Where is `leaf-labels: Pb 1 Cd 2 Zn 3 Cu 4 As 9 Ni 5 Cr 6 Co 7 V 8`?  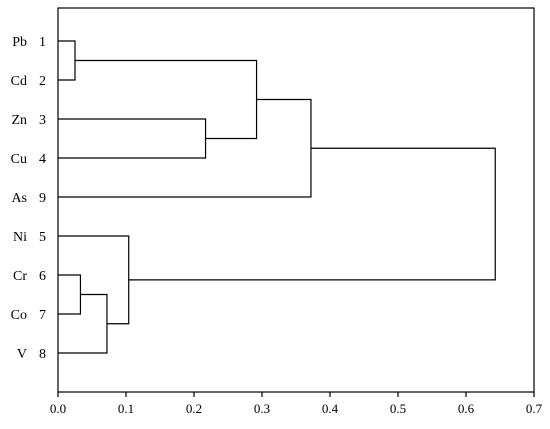
leaf-labels: Pb 1 Cd 2 Zn 3 Cu 4 As 9 Ni 5 Cr 6 Co 7 V 8 is located at coordinates (28, 198).